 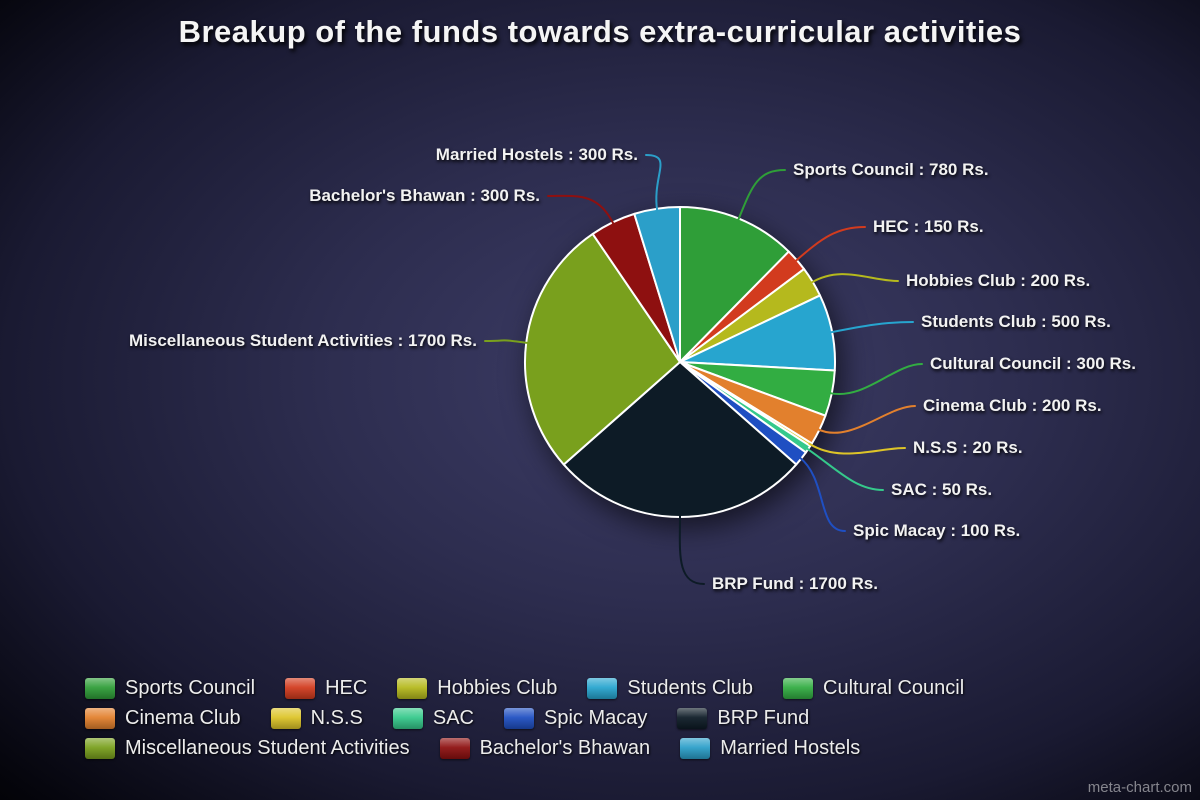 I want to click on legend-swatch-n-s-s, so click(x=285, y=718).